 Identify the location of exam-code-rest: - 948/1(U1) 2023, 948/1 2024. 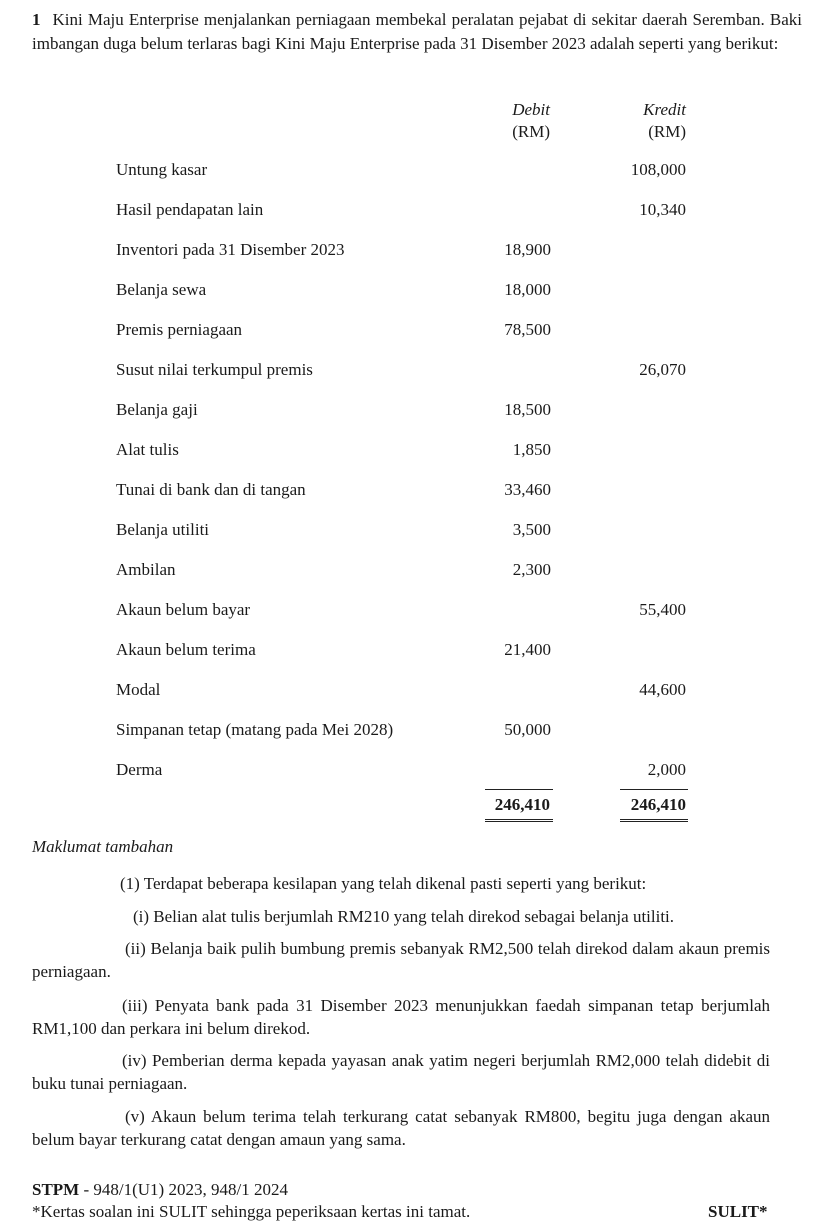
(183, 1189).